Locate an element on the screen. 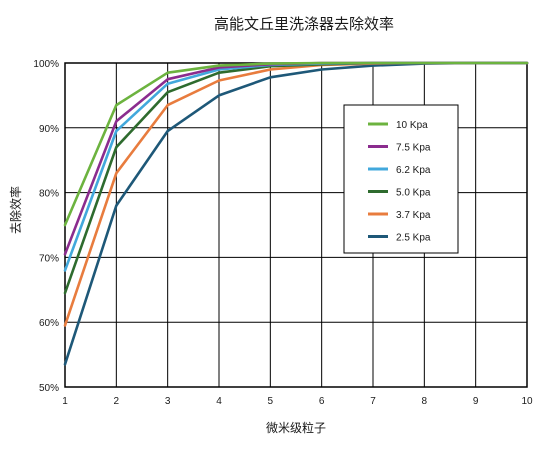  legend-label: 10 Kpa is located at coordinates (412, 125).